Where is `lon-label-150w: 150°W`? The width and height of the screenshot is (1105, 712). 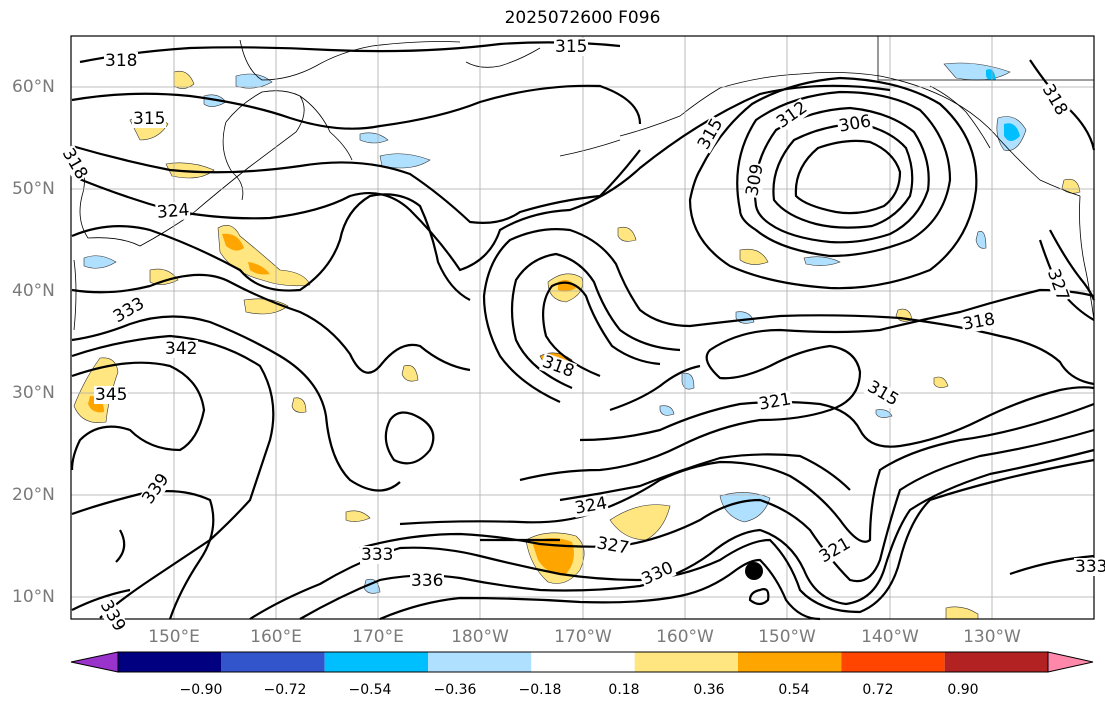
lon-label-150w: 150°W is located at coordinates (787, 637).